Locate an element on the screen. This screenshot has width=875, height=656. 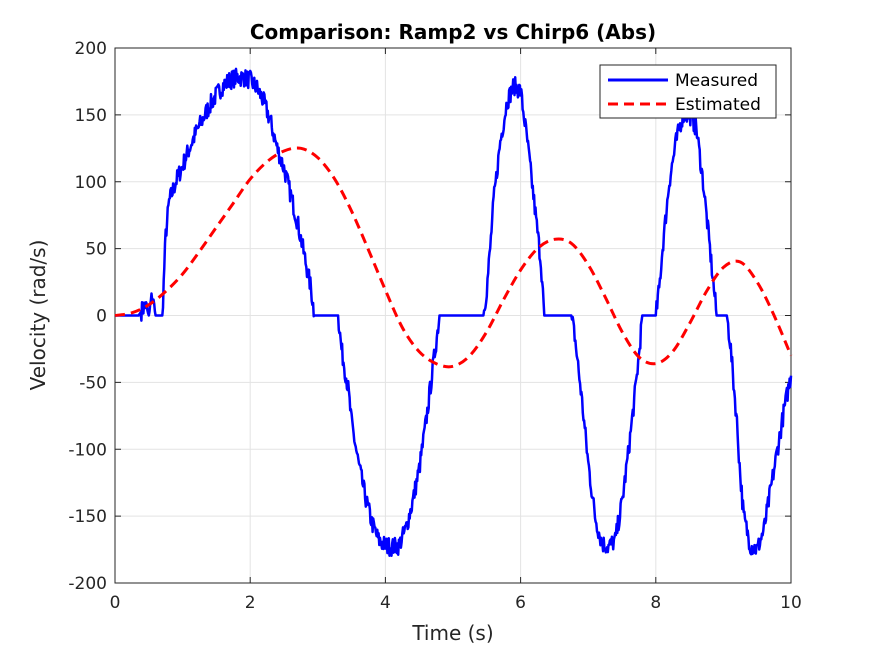
y-tick-label: 100 is located at coordinates (91, 183).